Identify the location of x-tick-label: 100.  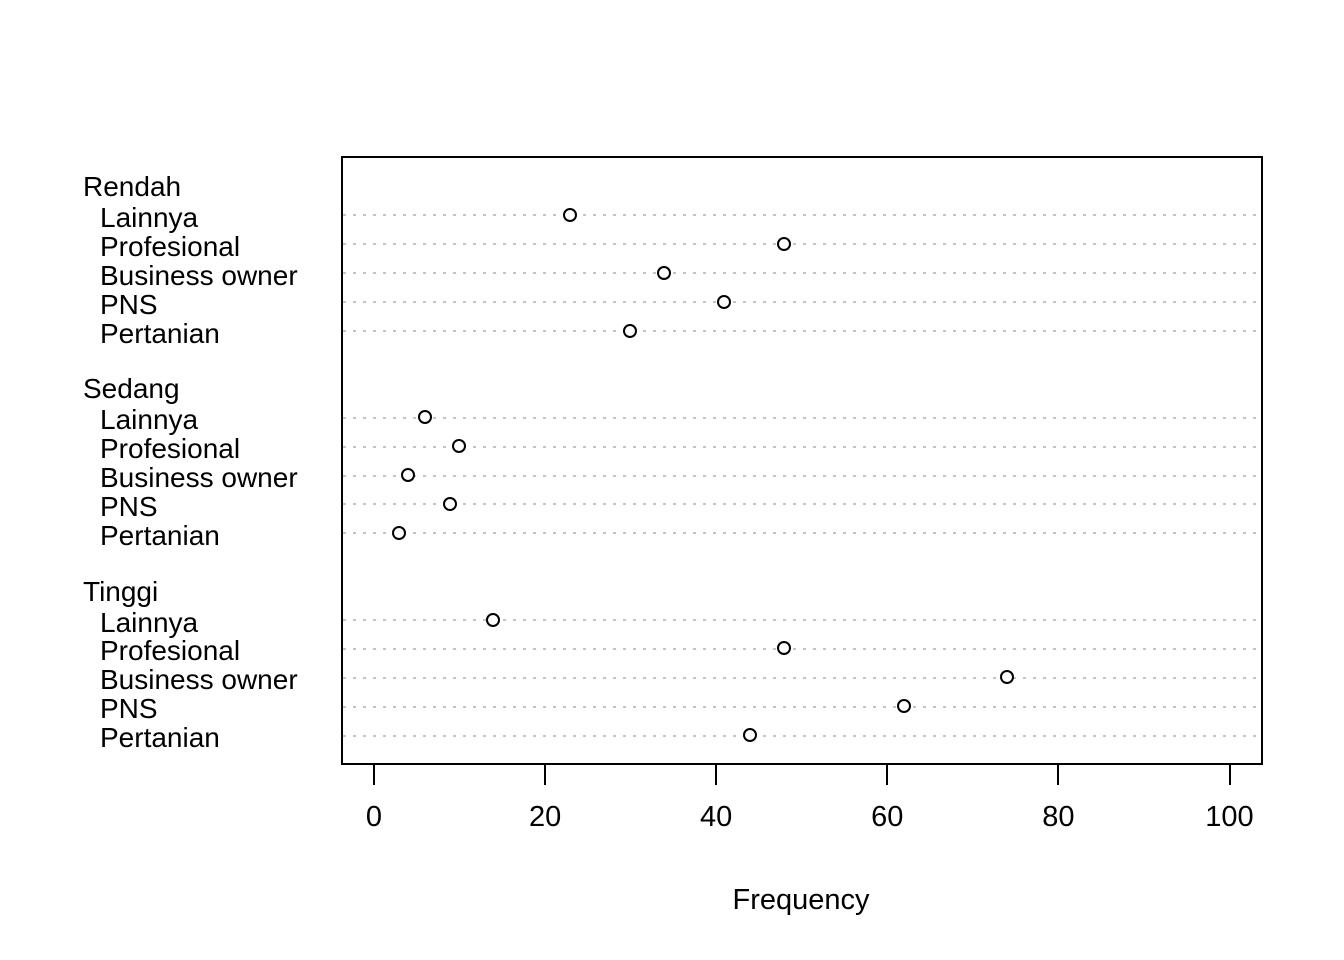
(1229, 817).